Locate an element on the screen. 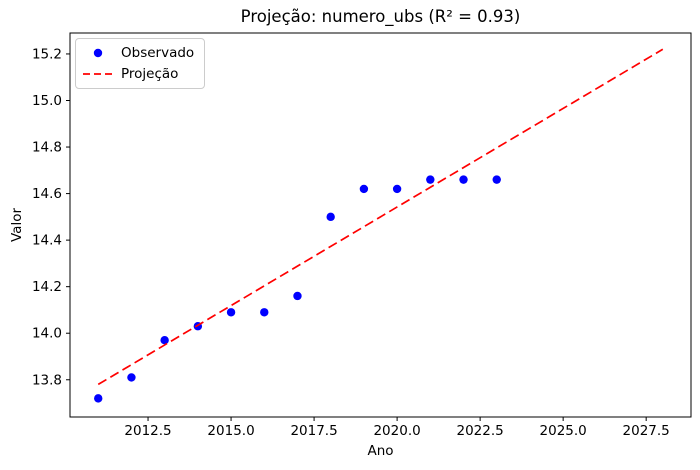  y-tick-label: 13.8 is located at coordinates (47, 380).